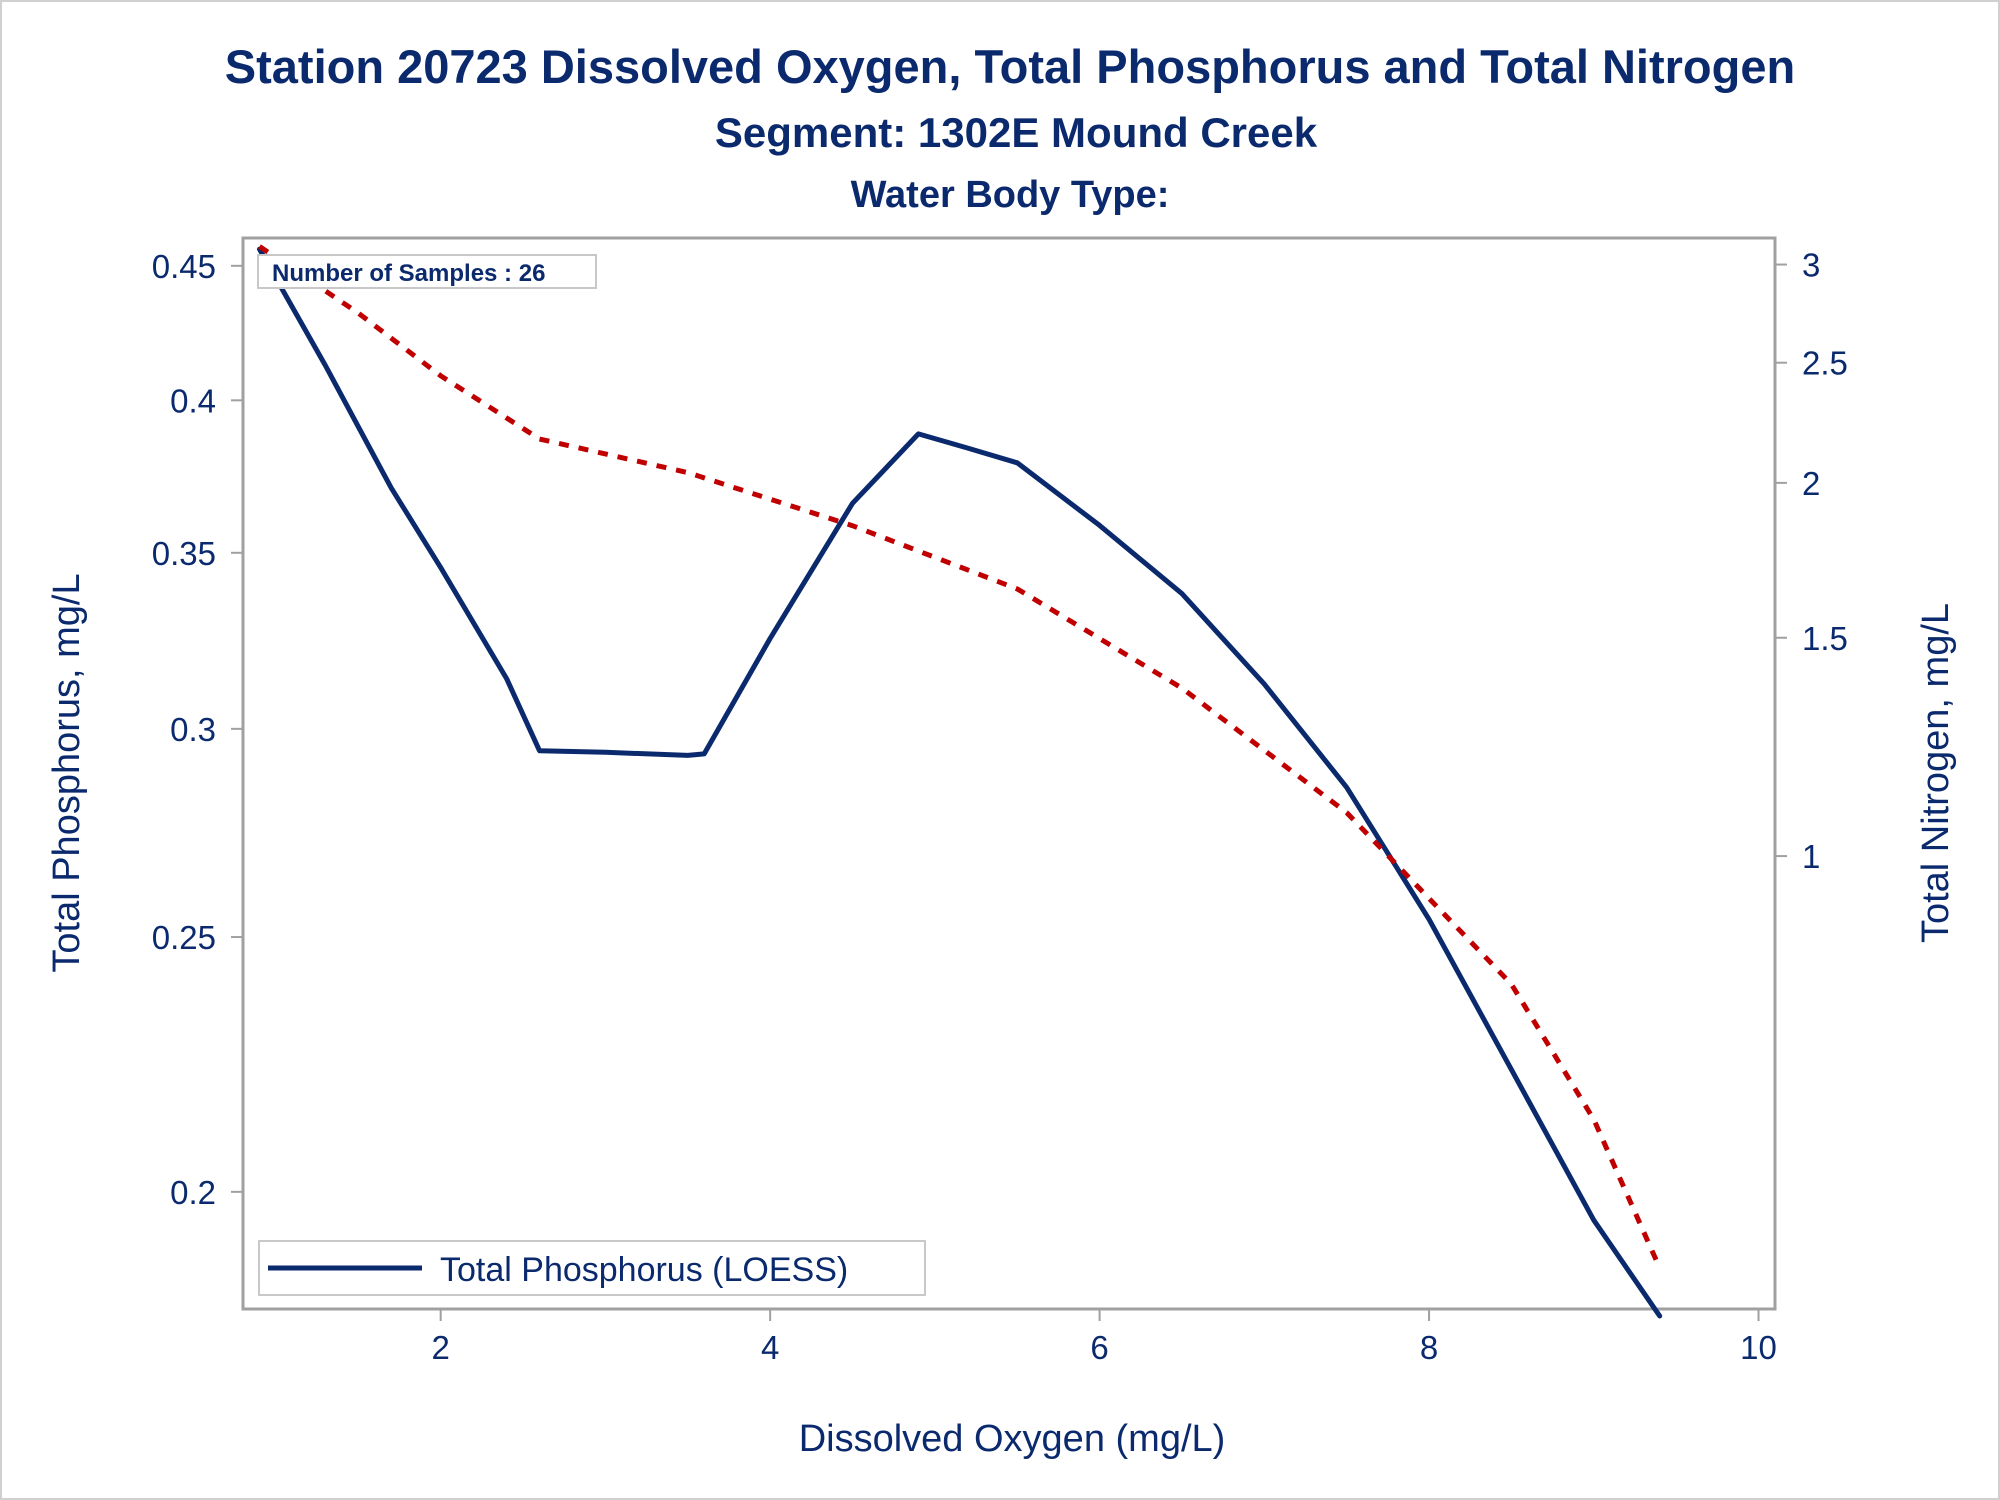 This screenshot has height=1500, width=2000. Describe the element at coordinates (193, 729) in the screenshot. I see `y-tick-label: 0.3` at that location.